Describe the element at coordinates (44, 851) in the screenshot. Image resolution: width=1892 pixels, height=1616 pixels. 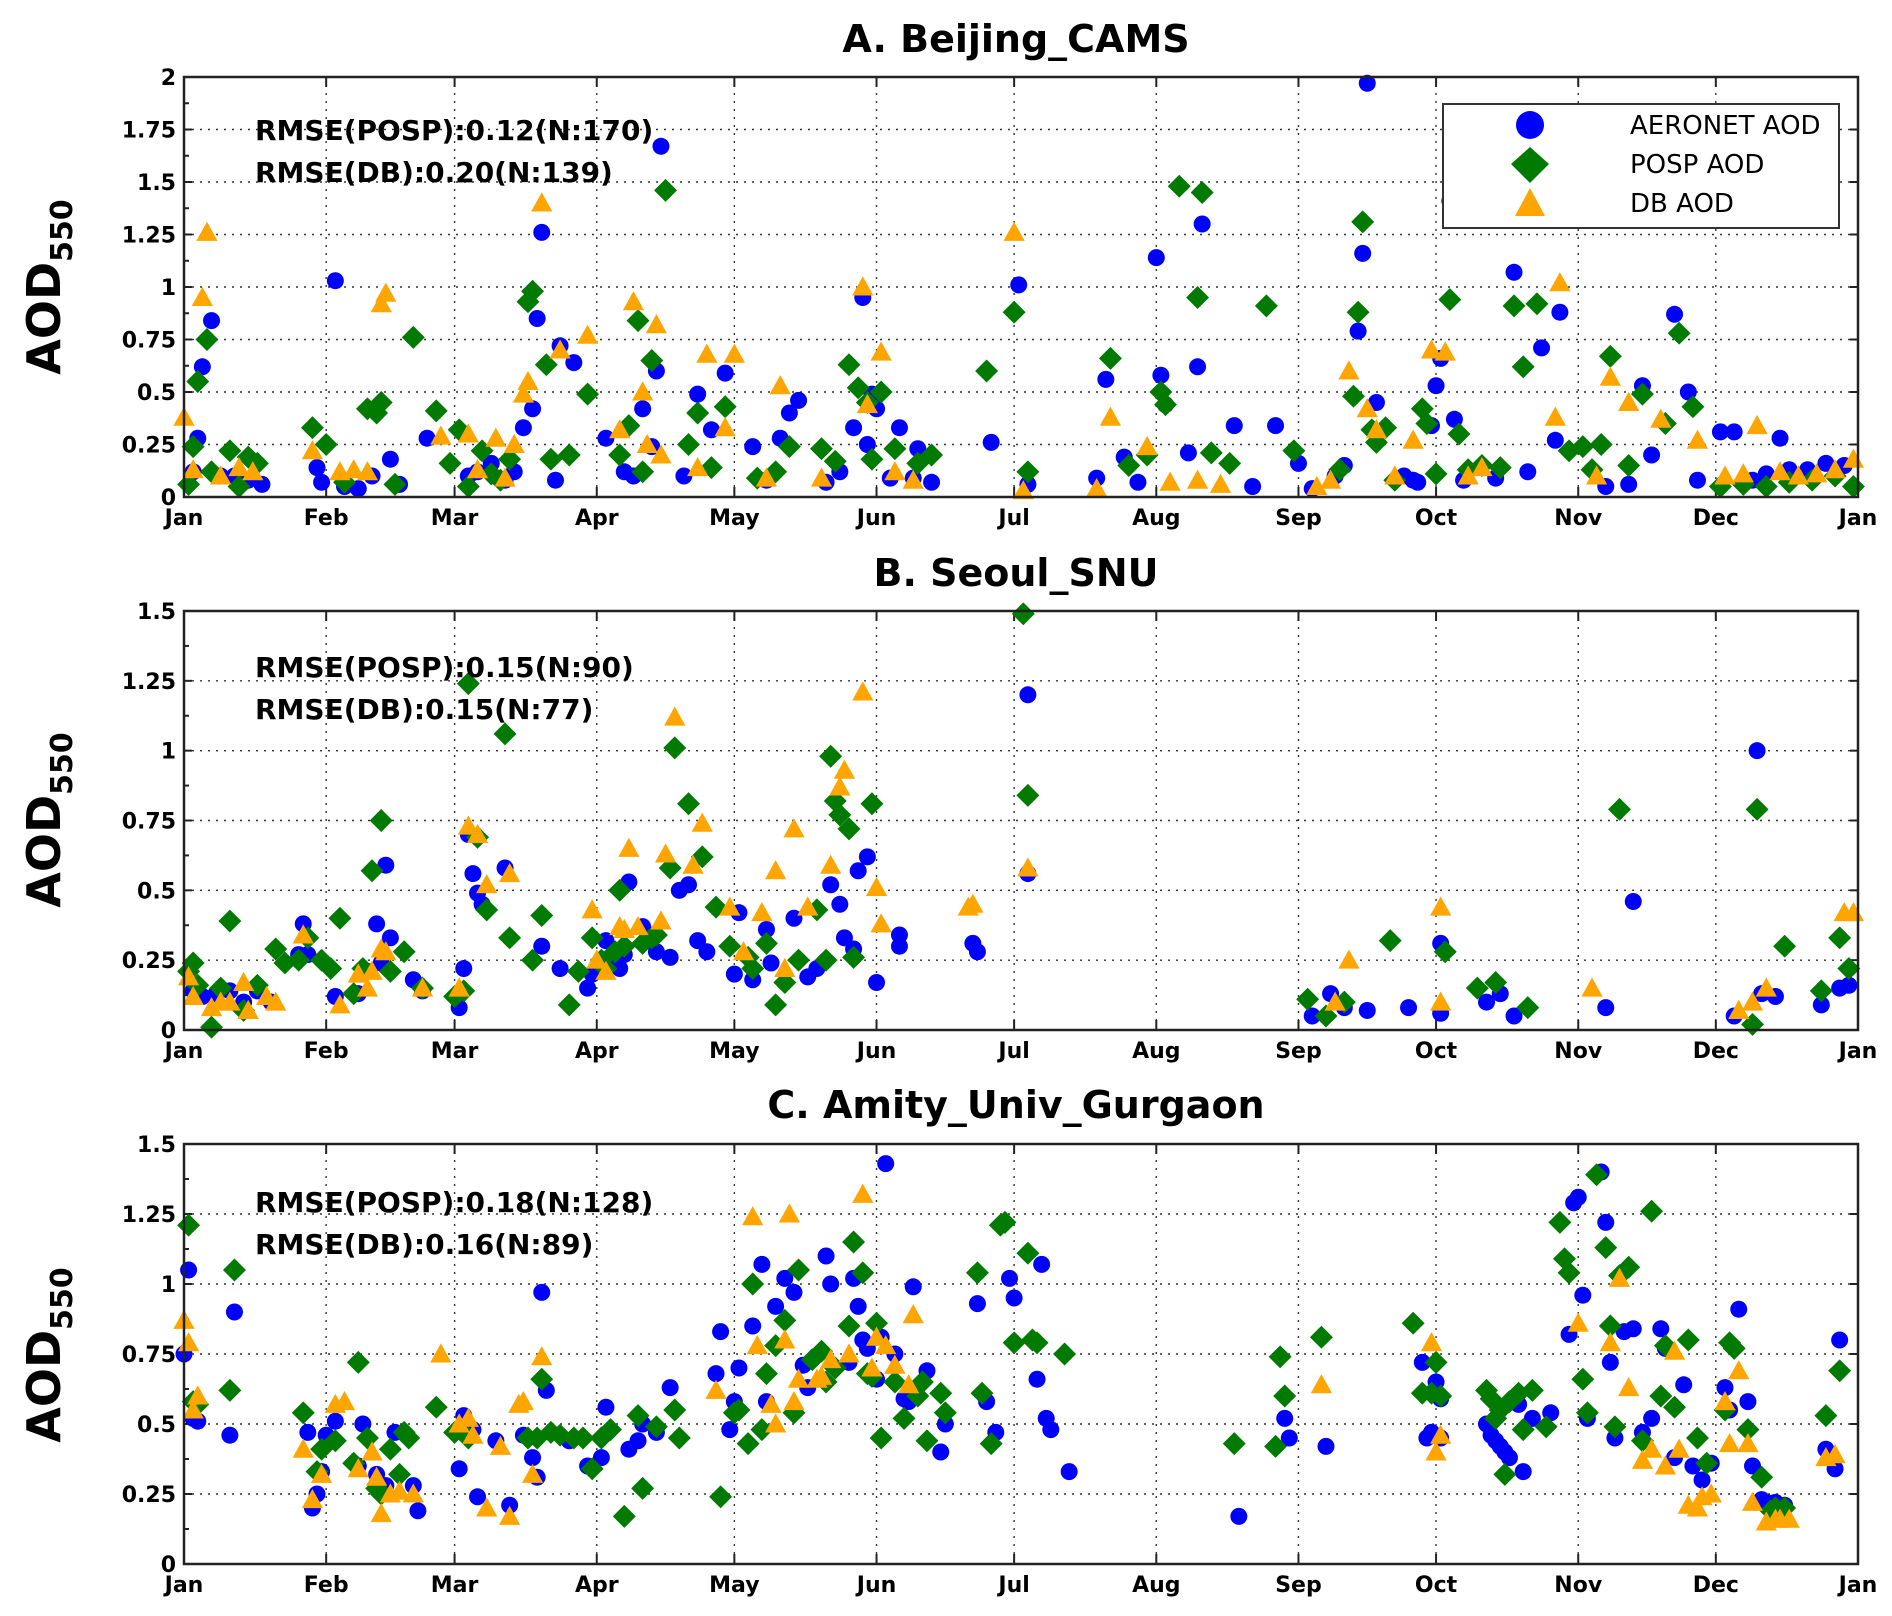
I see `y-axis-label-main: AOD` at that location.